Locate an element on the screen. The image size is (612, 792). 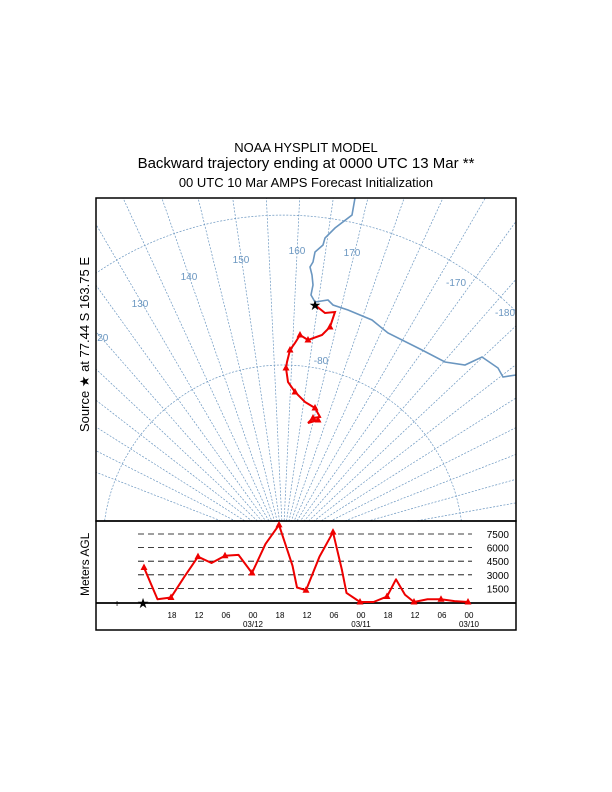
start-tick-icon: + is located at coordinates (117, 604).